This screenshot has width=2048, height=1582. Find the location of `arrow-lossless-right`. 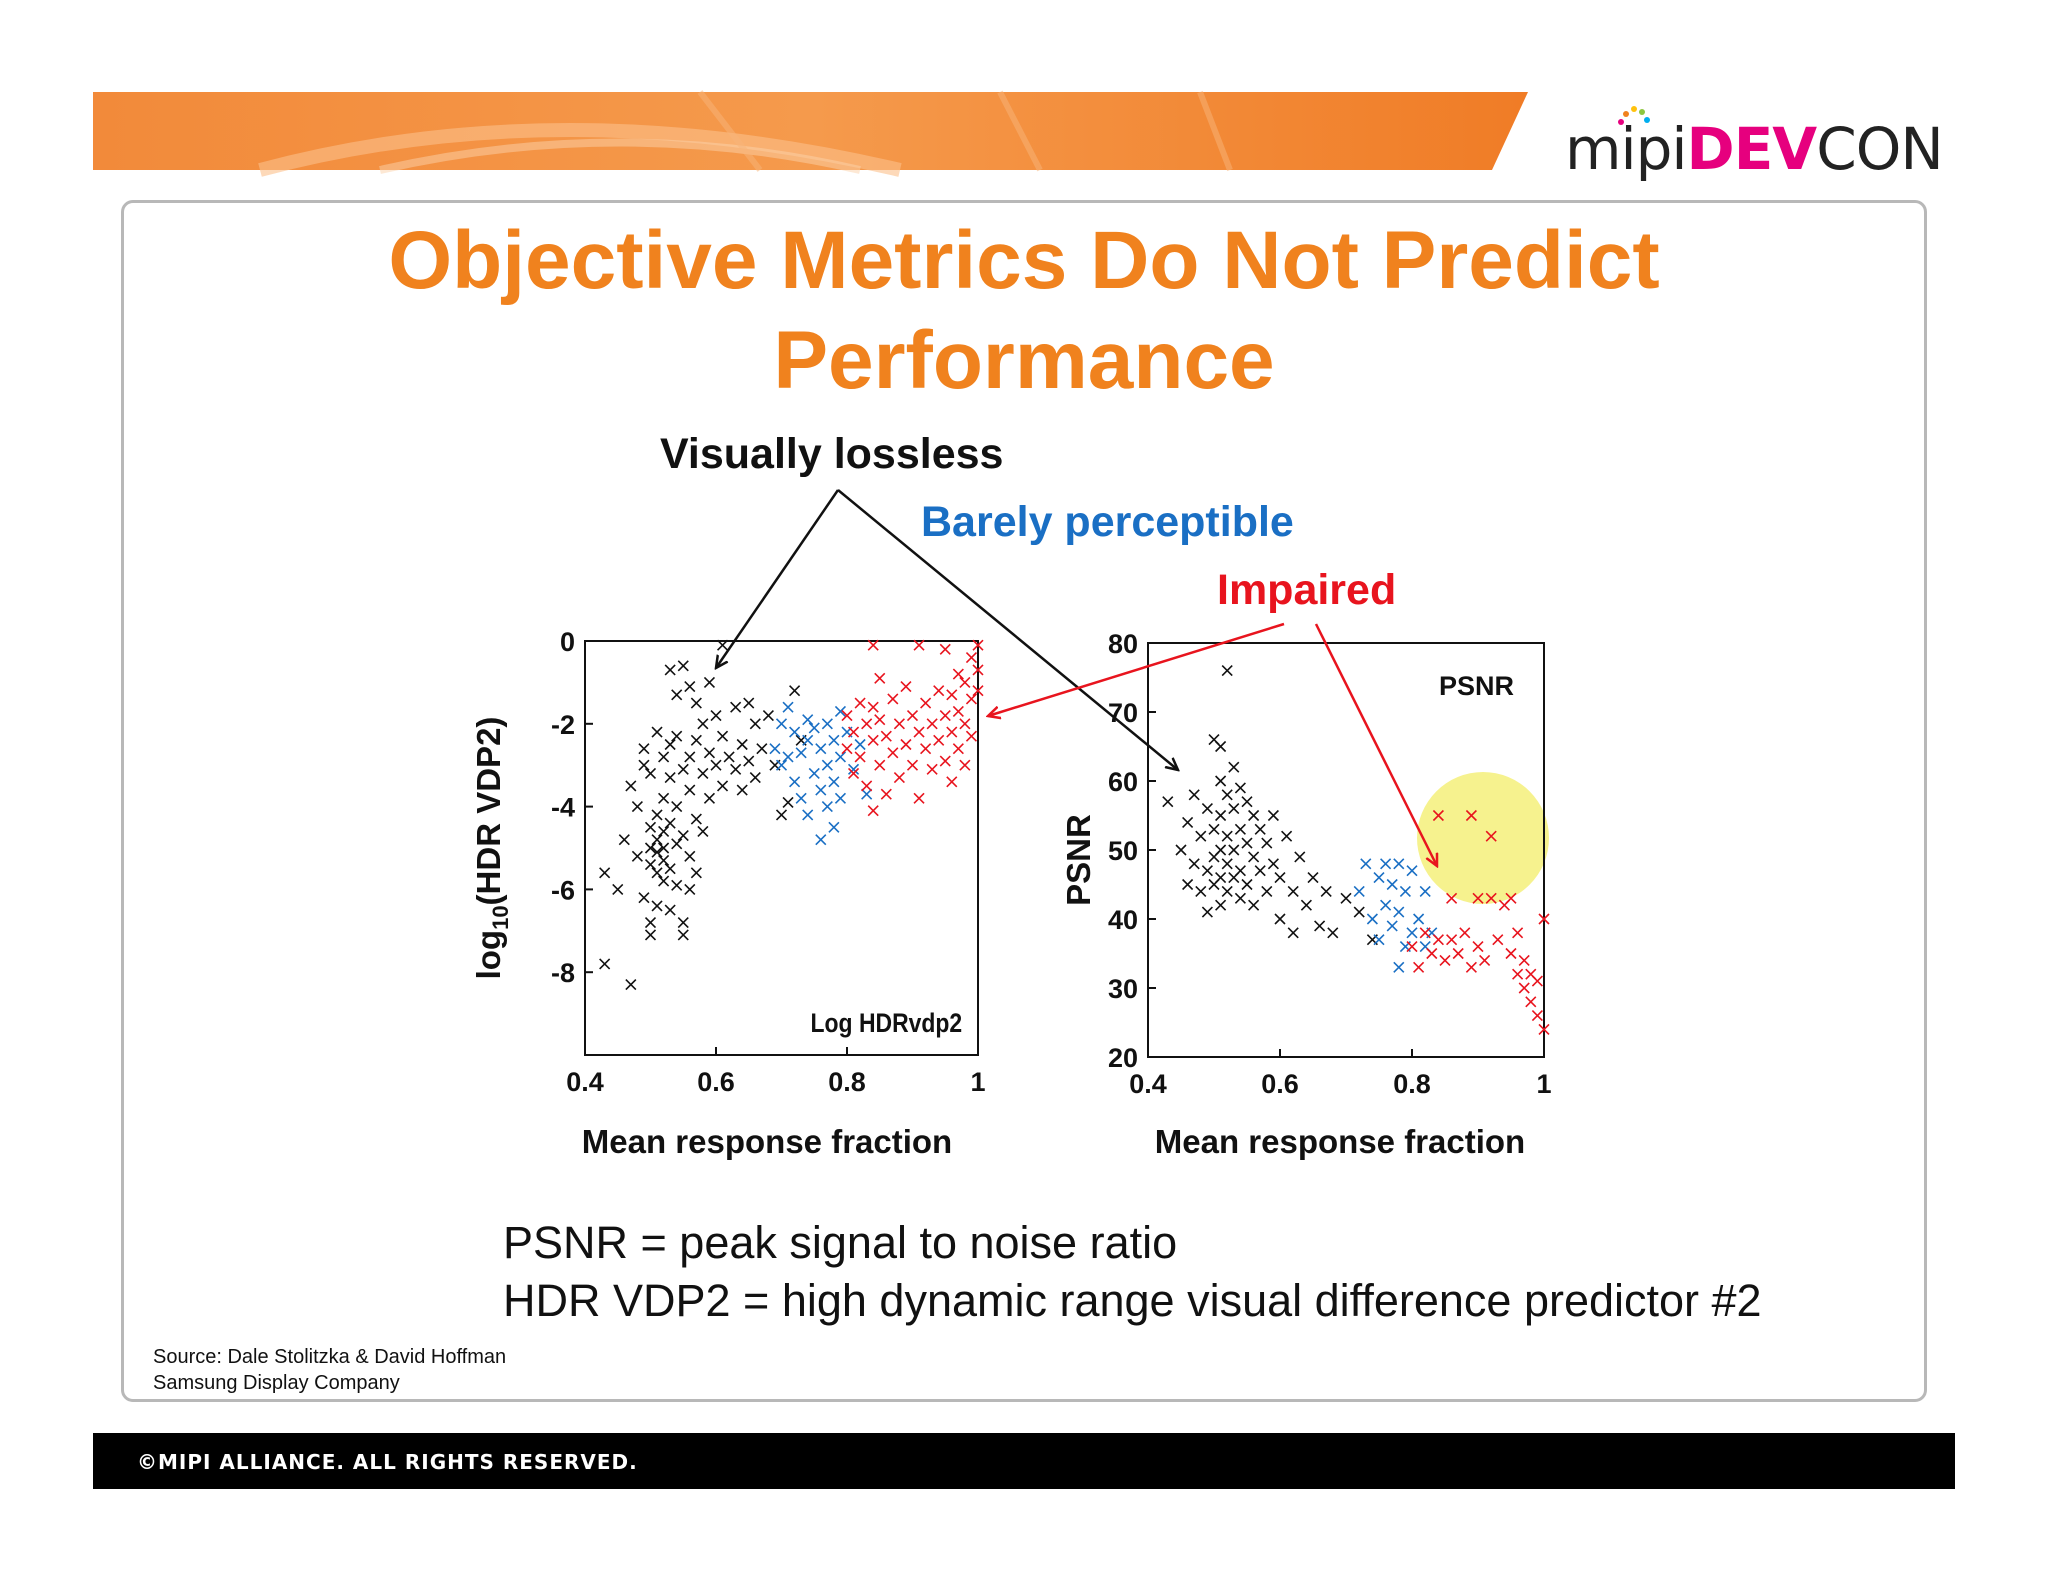

arrow-lossless-right is located at coordinates (1007, 629).